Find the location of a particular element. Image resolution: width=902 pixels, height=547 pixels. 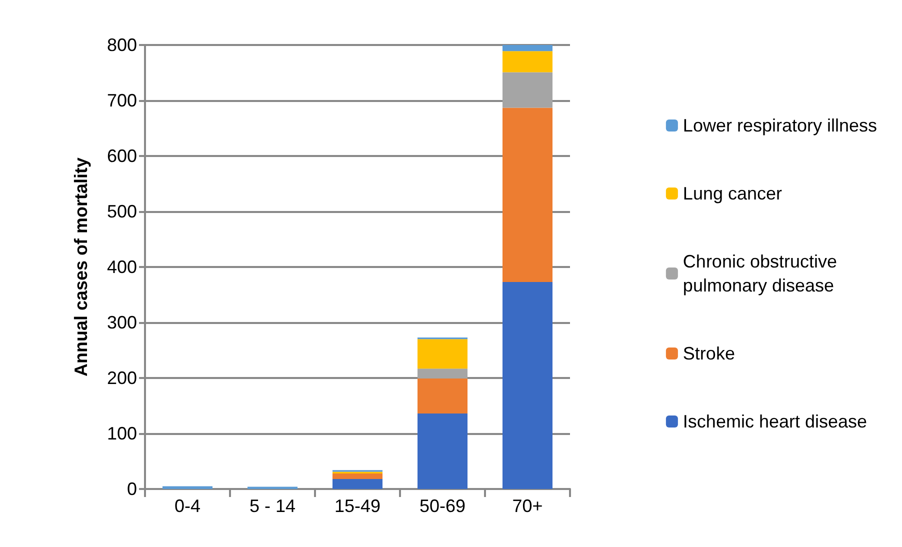

y-tick-label: 800 is located at coordinates (121, 45).